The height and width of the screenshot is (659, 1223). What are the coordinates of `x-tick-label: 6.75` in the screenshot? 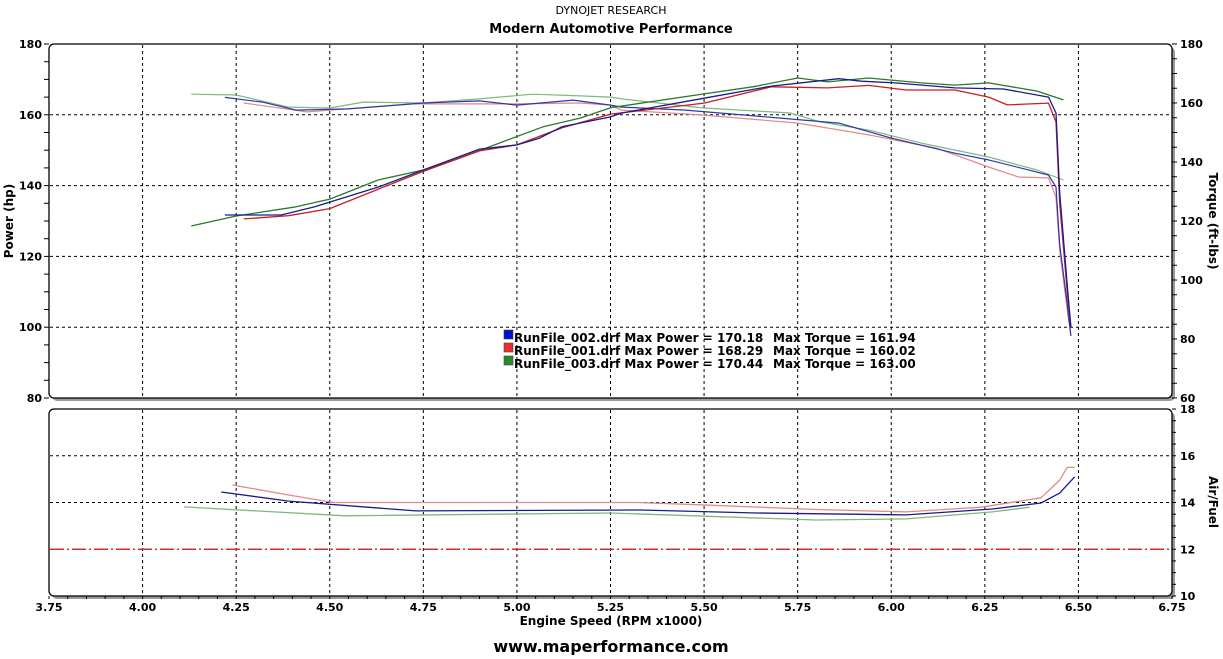 It's located at (1171, 607).